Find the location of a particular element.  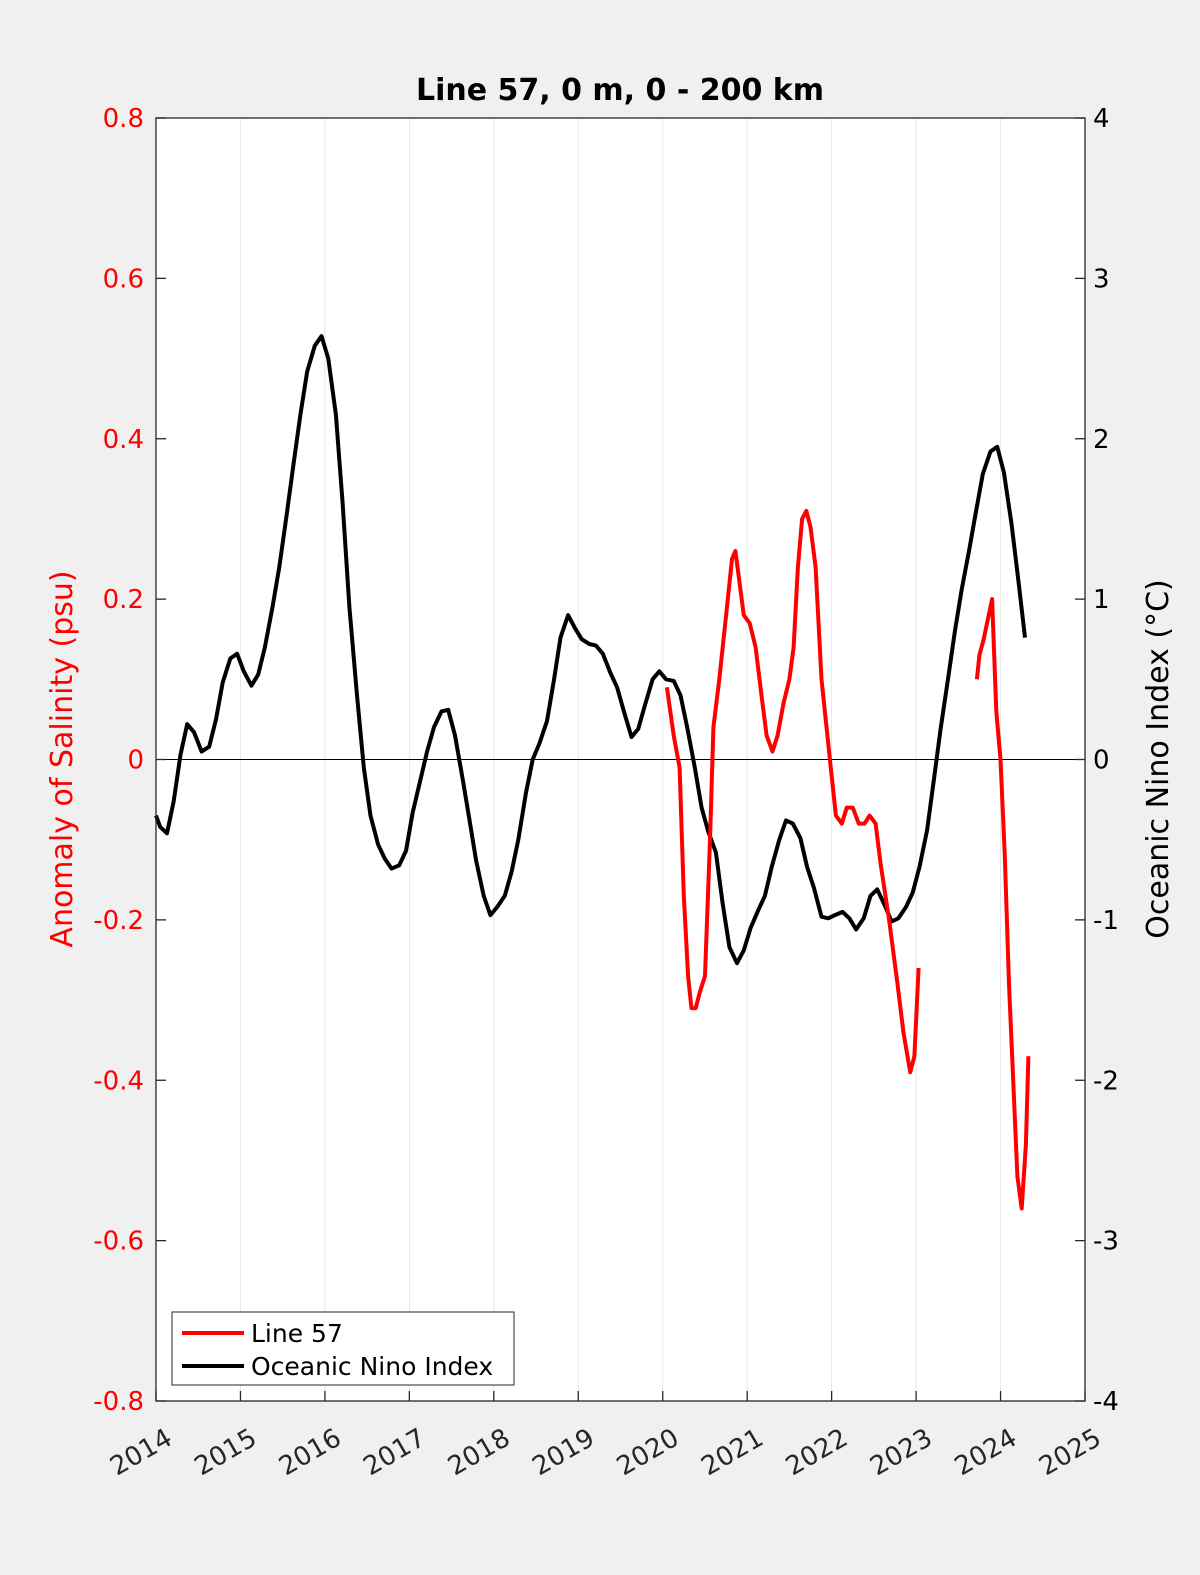

y-right-tick-label: -2 is located at coordinates (1106, 1081).